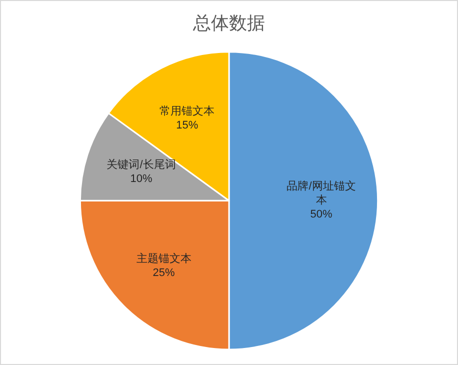 This screenshot has width=458, height=365. What do you see at coordinates (187, 111) in the screenshot?
I see `slice-label: 常用锚文本` at bounding box center [187, 111].